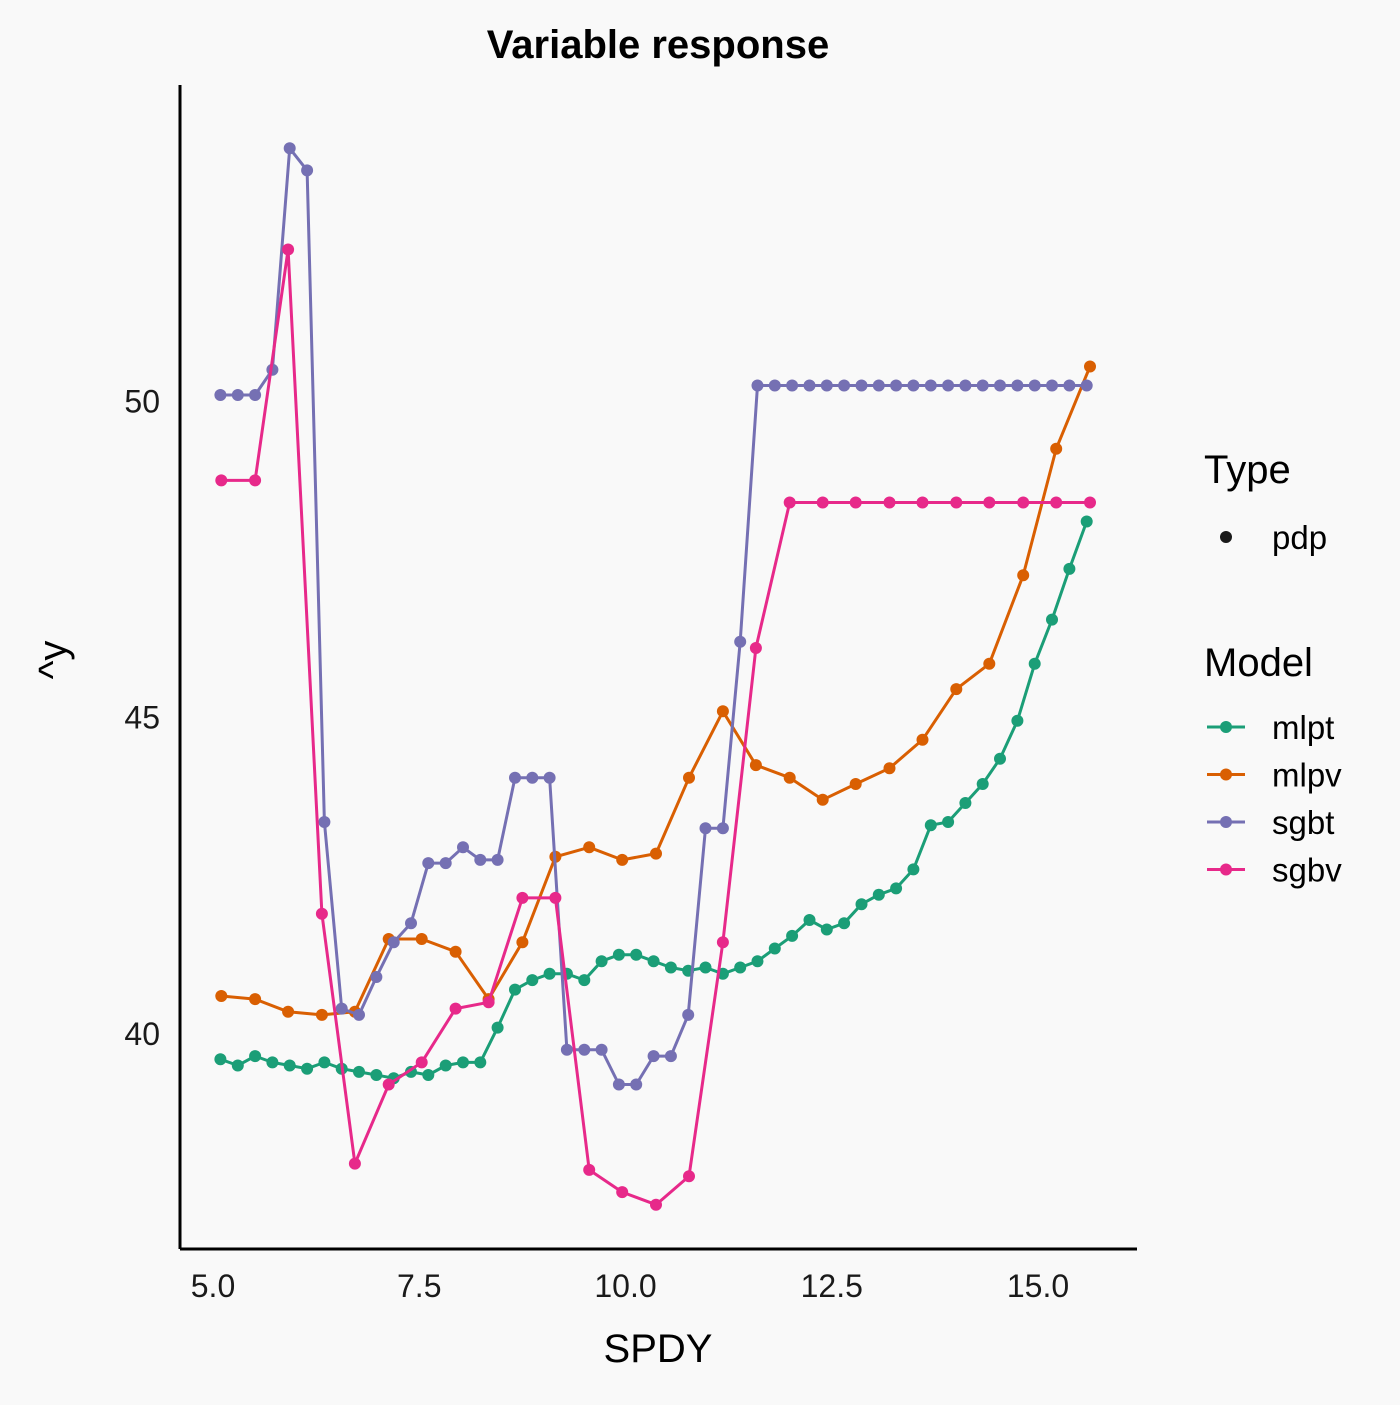  I want to click on x-tick-label: 15.0, so click(1038, 1286).